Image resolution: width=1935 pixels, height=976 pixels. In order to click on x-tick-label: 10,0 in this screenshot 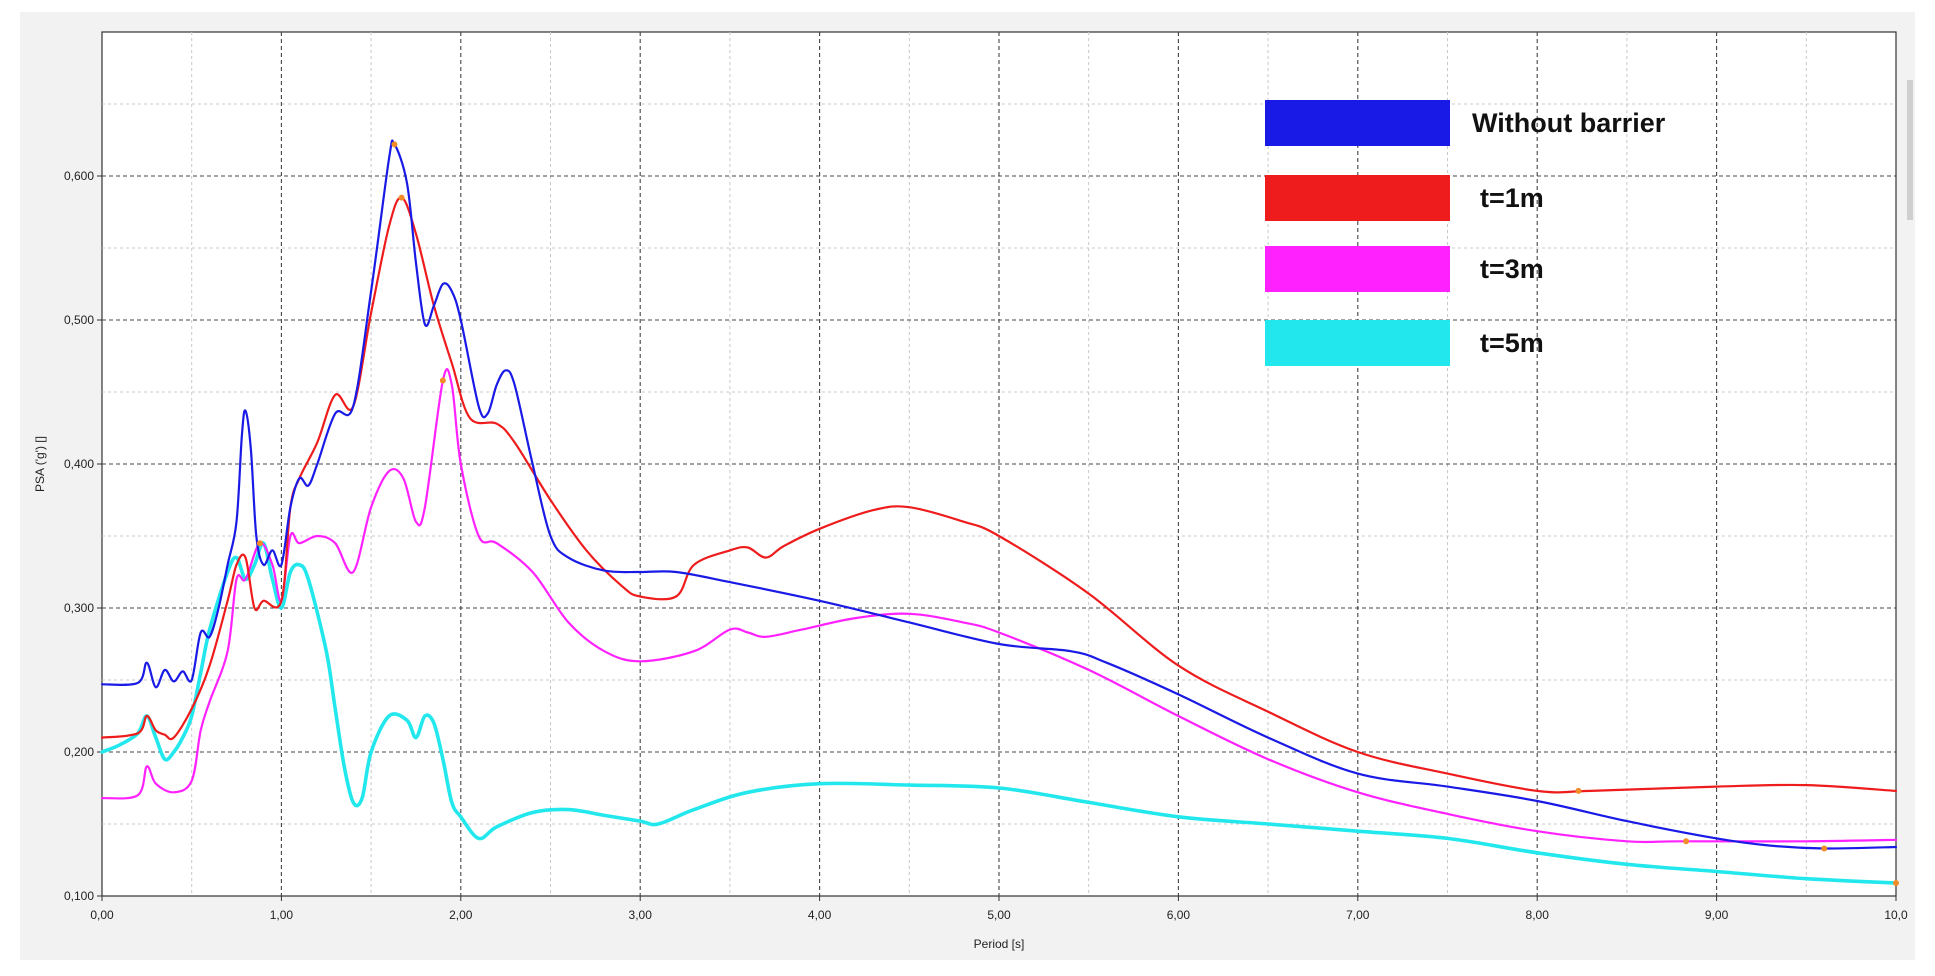, I will do `click(1896, 915)`.